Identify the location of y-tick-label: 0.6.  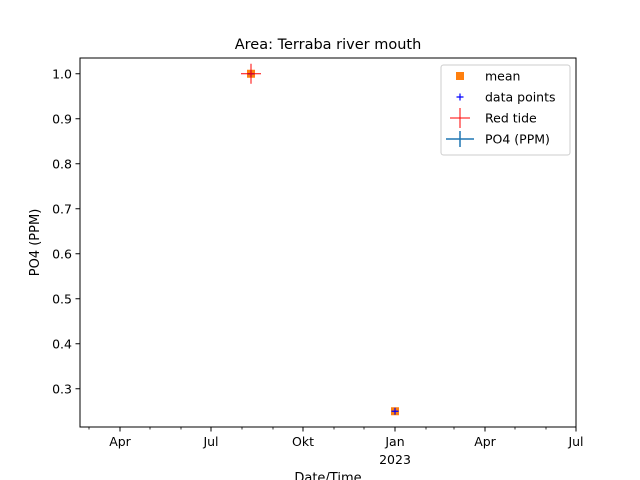
(62, 253).